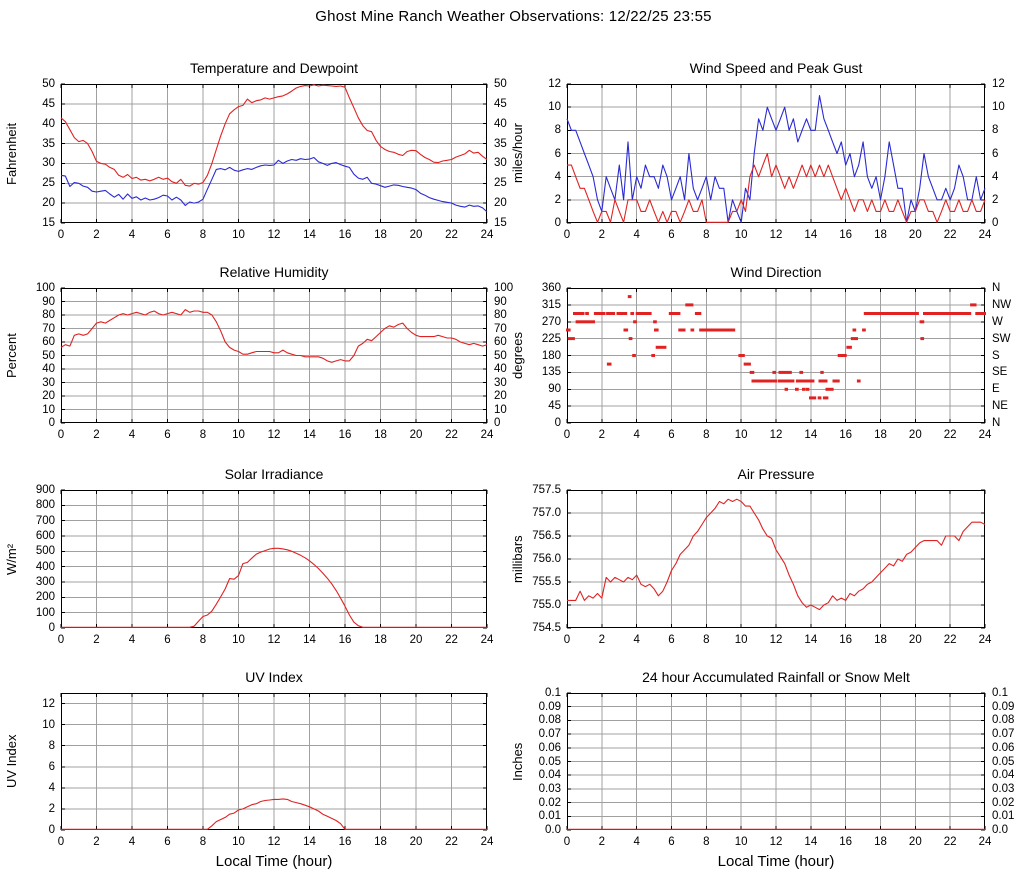 The width and height of the screenshot is (1027, 878). I want to click on y-tick-label-right: 50, so click(500, 84).